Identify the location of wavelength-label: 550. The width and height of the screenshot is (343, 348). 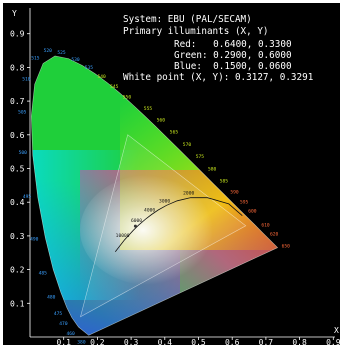
(127, 98).